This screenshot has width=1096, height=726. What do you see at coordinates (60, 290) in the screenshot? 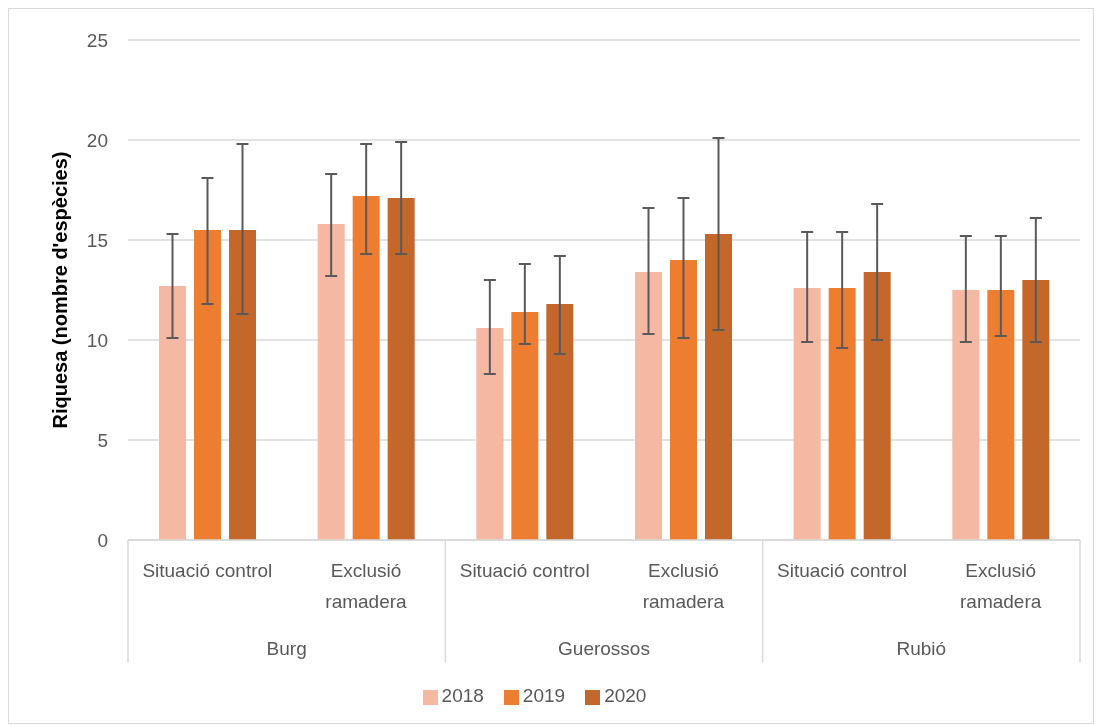
I see `y-axis-title: Riquesa (nombre d'espècies)` at bounding box center [60, 290].